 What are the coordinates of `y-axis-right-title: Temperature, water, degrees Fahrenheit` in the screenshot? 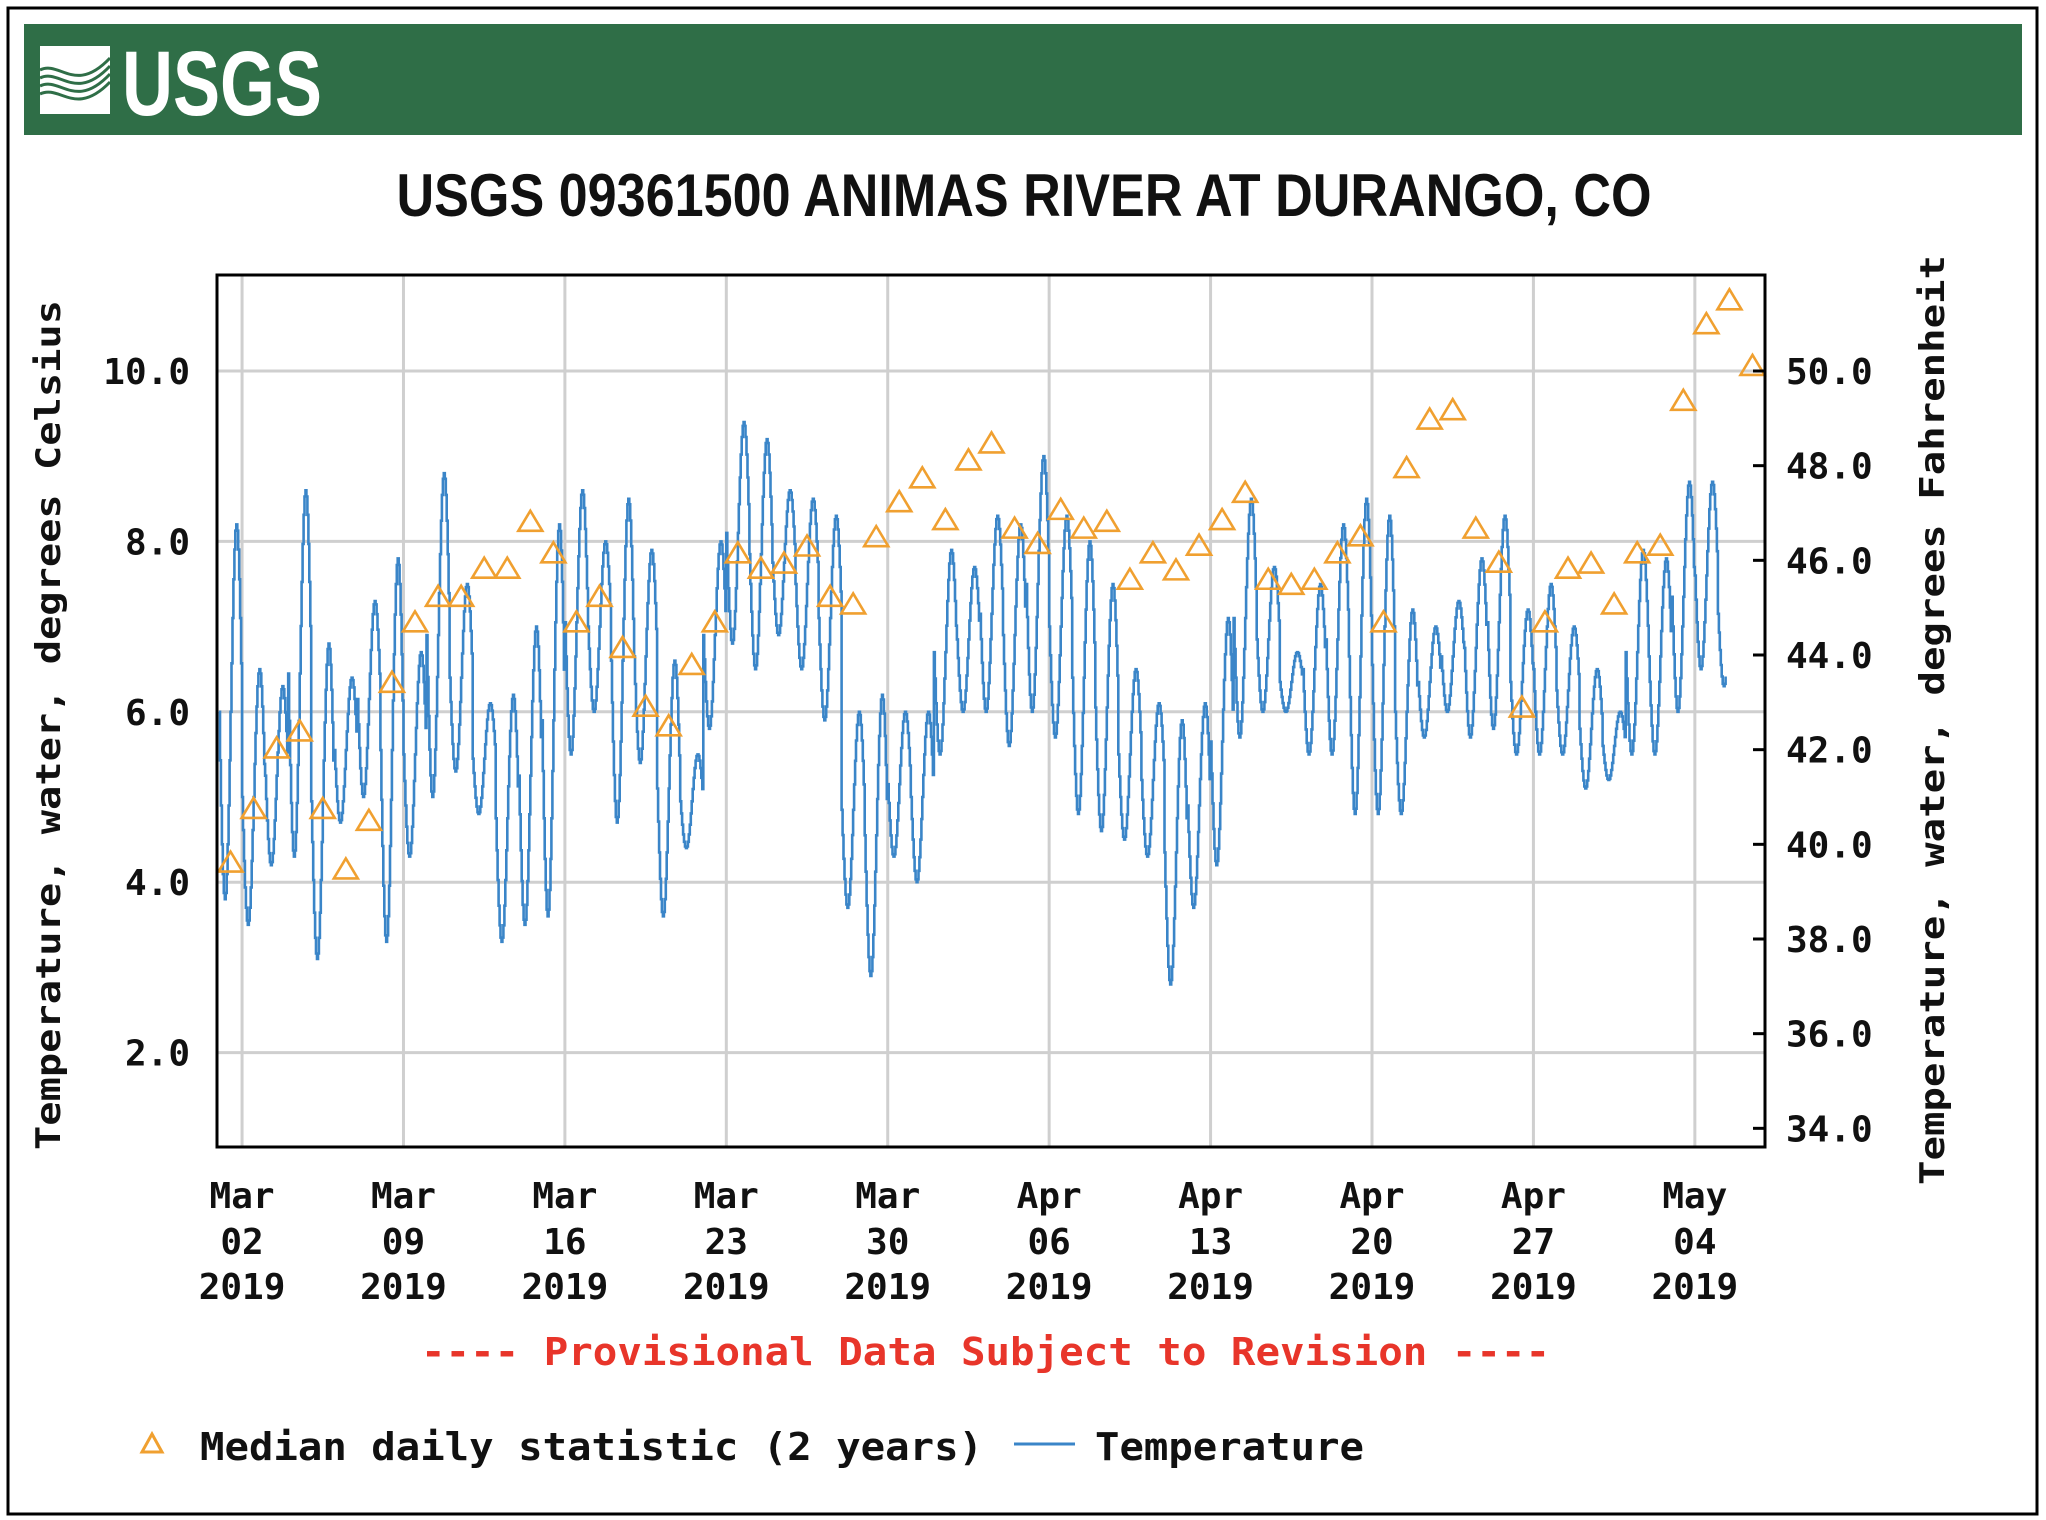 It's located at (1933, 720).